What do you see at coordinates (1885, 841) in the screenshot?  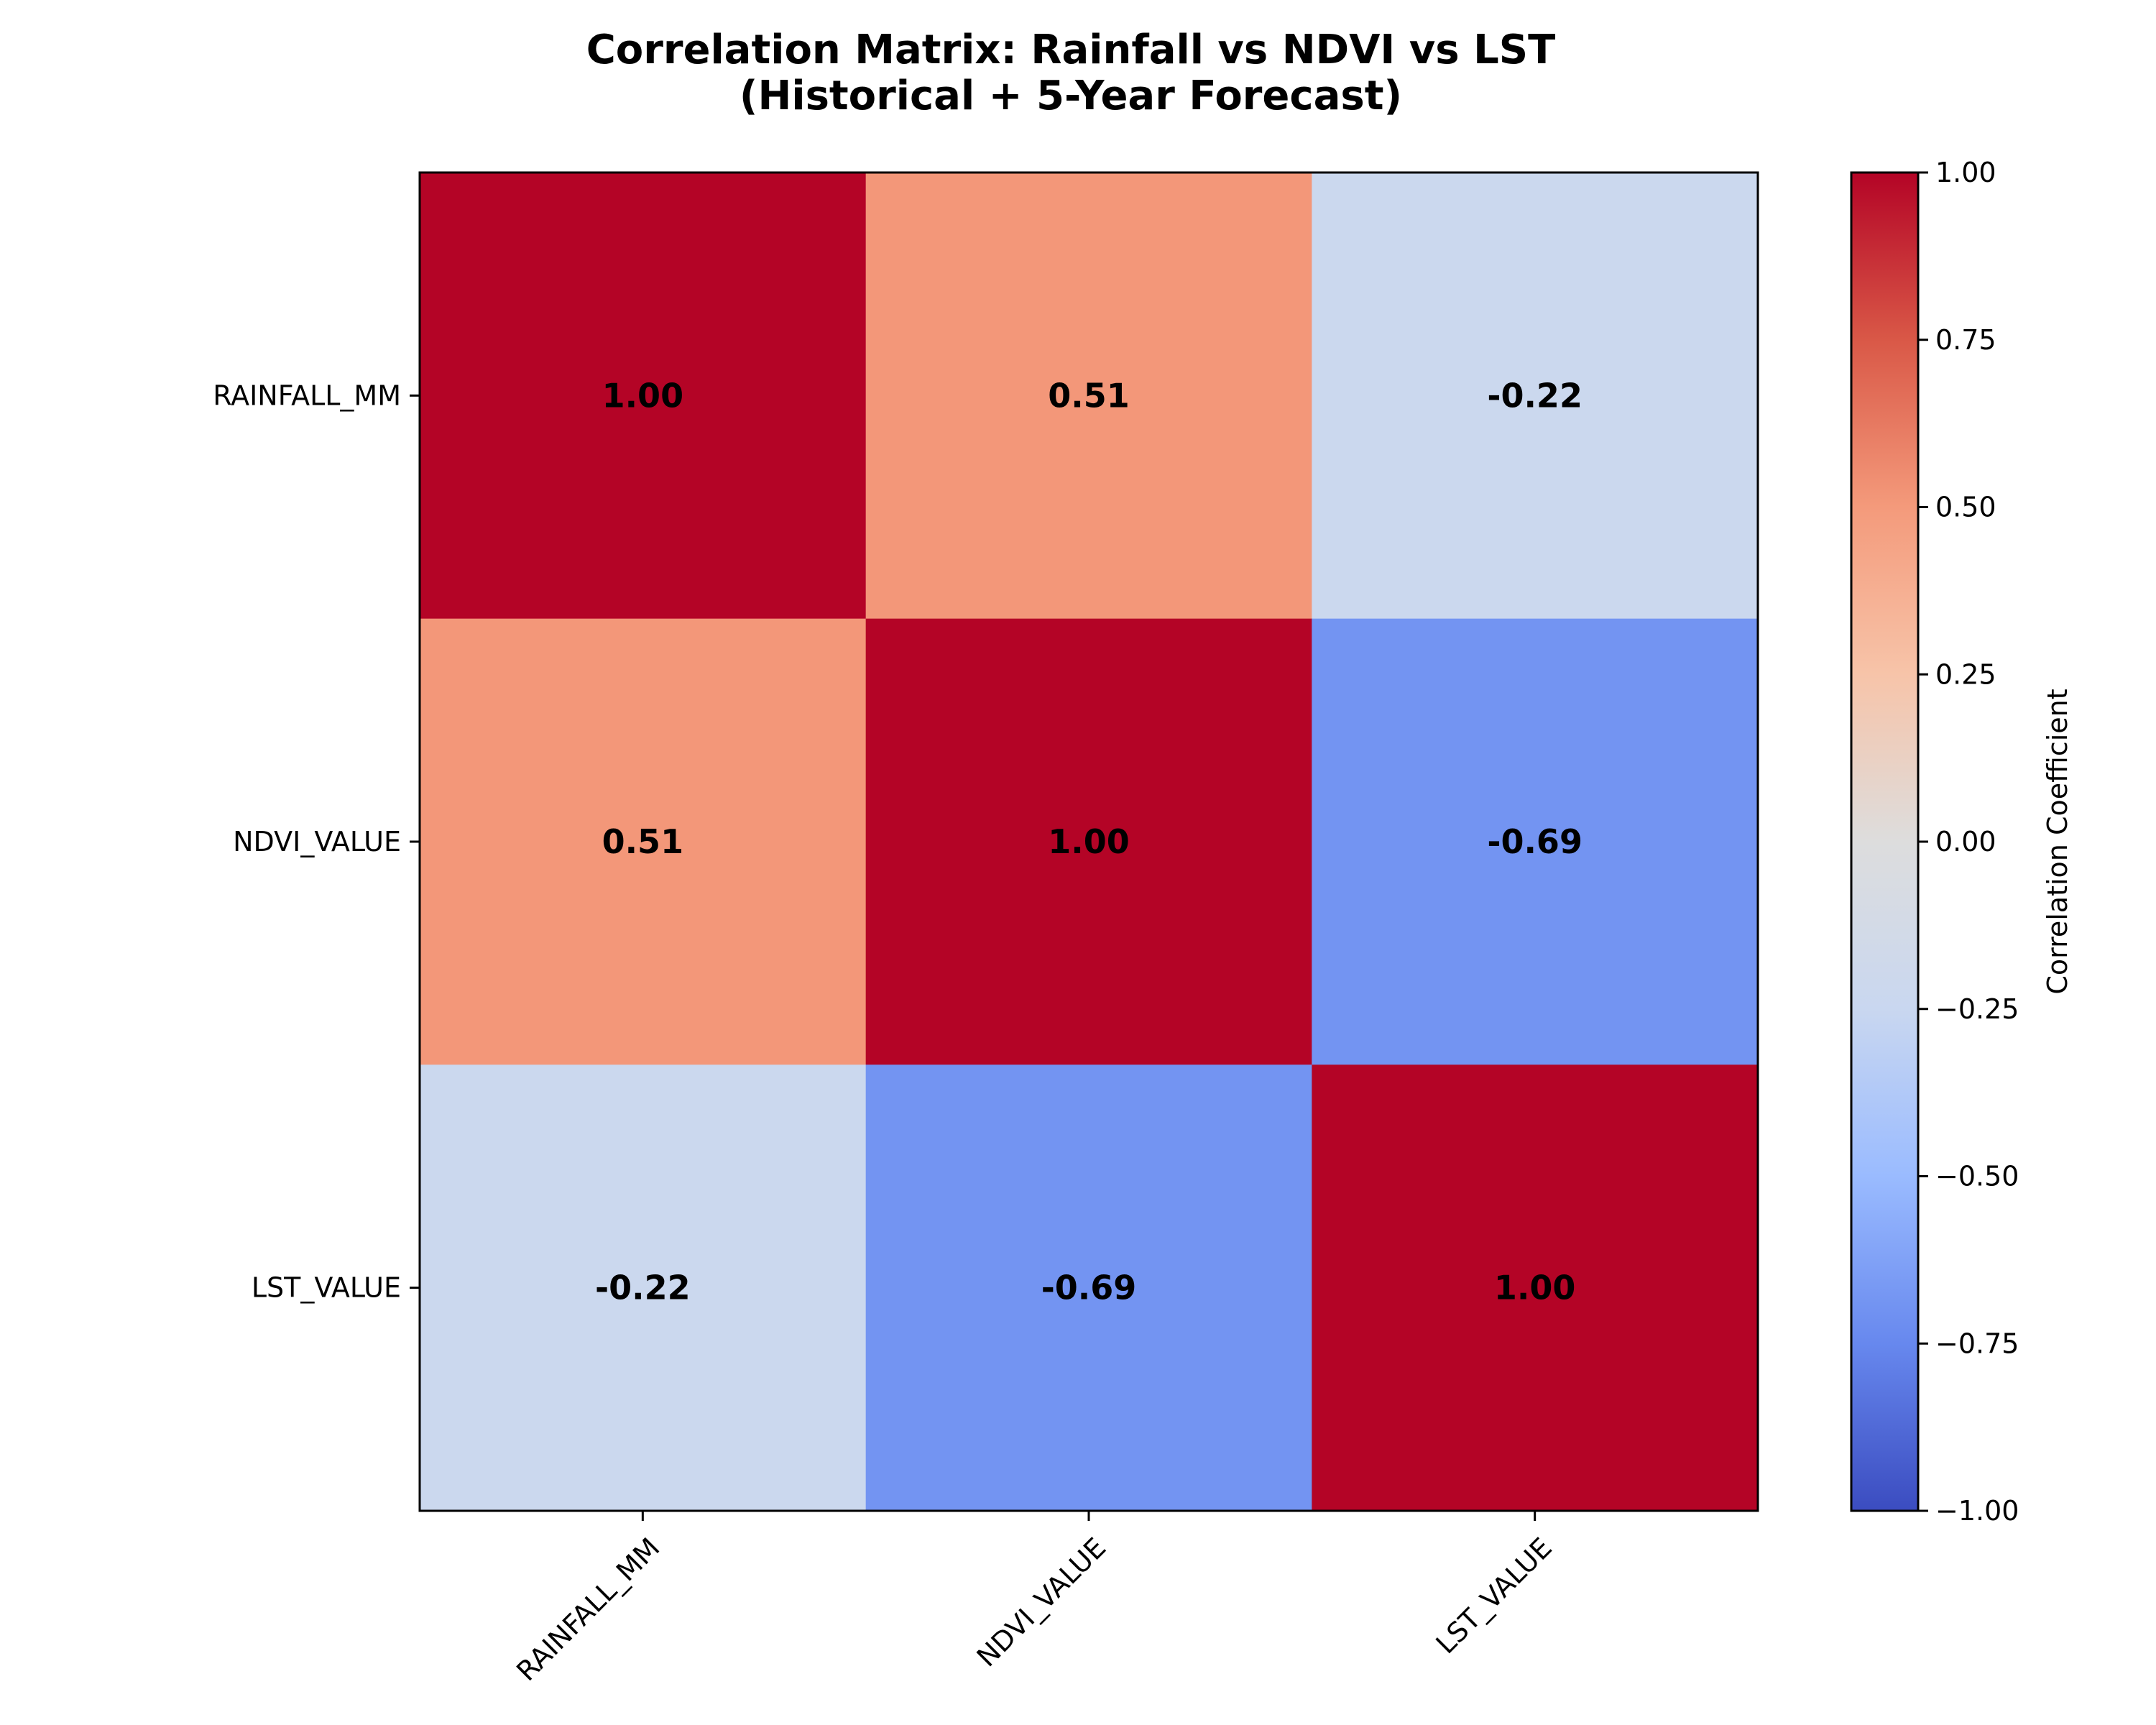 I see `colorbar` at bounding box center [1885, 841].